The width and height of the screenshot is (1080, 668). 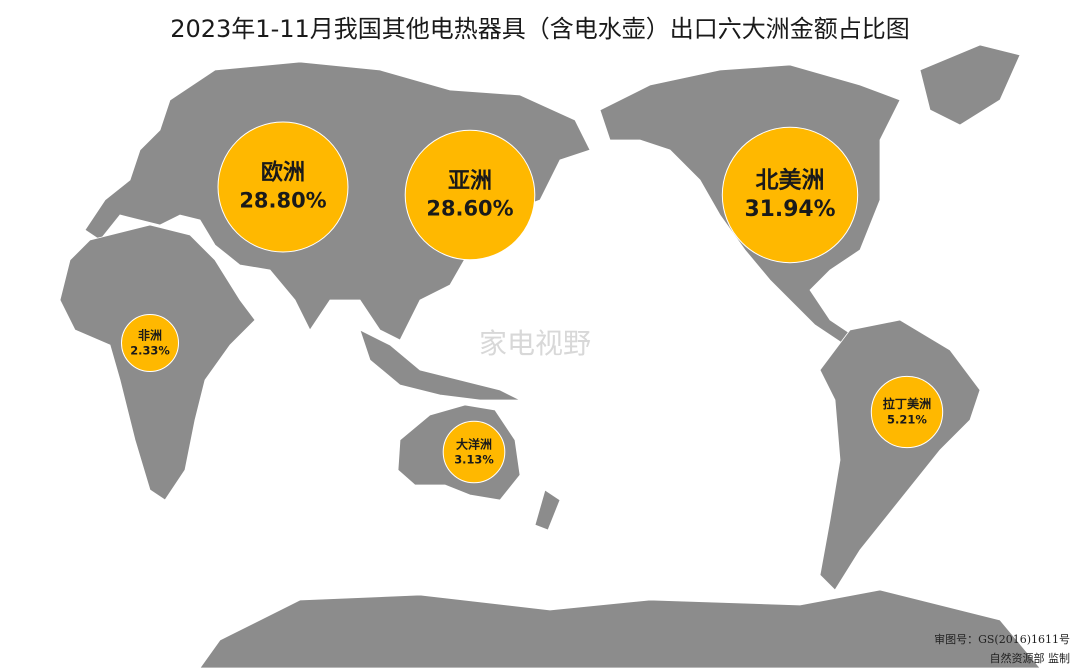 I want to click on greenland, so click(x=970, y=85).